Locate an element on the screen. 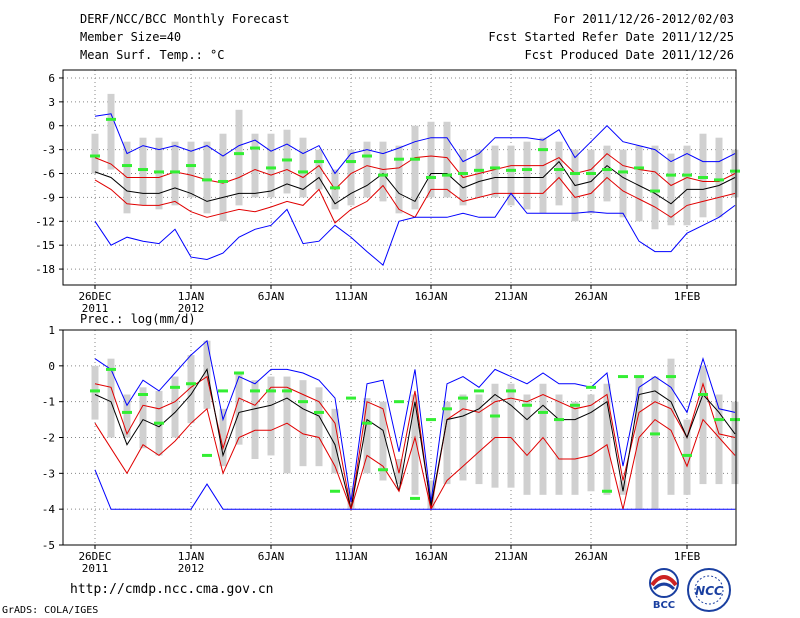 The width and height of the screenshot is (800, 618). temp-ytick-label-2: 0 is located at coordinates (51, 126).